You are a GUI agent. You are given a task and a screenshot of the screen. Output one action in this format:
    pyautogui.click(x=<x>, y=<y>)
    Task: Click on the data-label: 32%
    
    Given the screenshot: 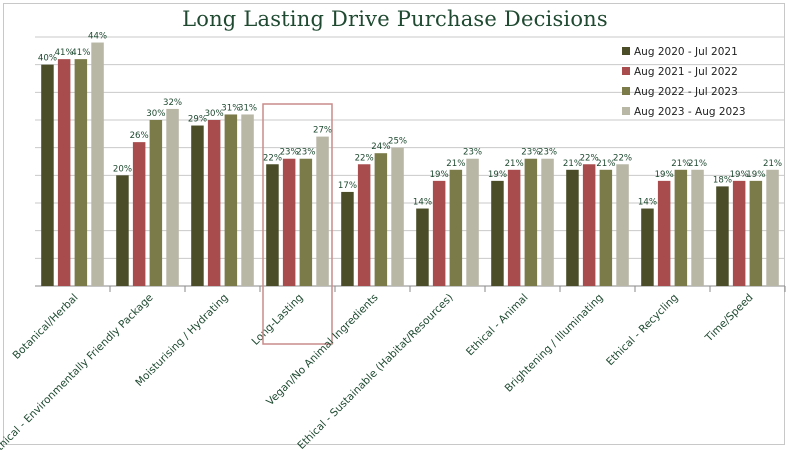 What is the action you would take?
    pyautogui.click(x=172, y=103)
    